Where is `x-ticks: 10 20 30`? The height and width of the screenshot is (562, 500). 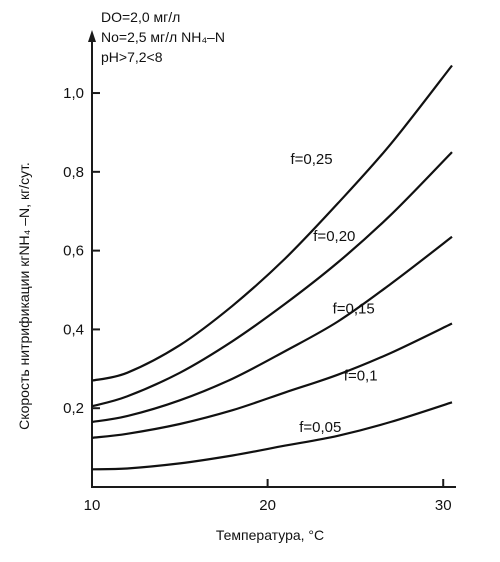 x-ticks: 10 20 30 is located at coordinates (268, 496).